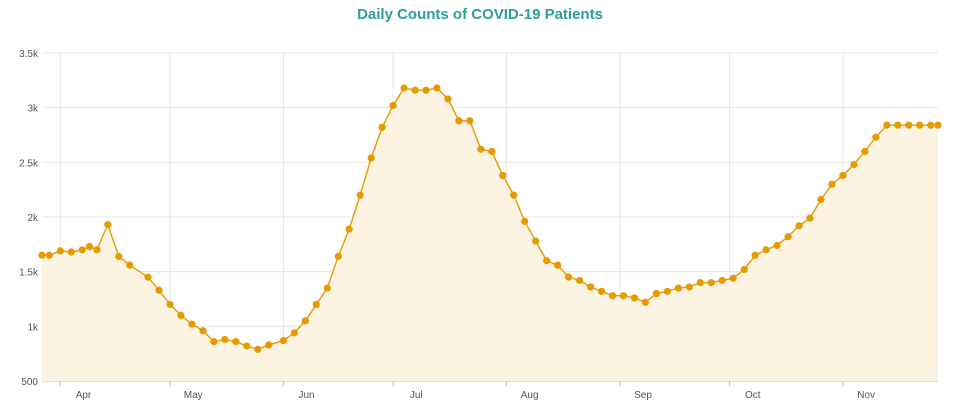 The image size is (960, 409). What do you see at coordinates (33, 109) in the screenshot?
I see `y-tick-label: 3k` at bounding box center [33, 109].